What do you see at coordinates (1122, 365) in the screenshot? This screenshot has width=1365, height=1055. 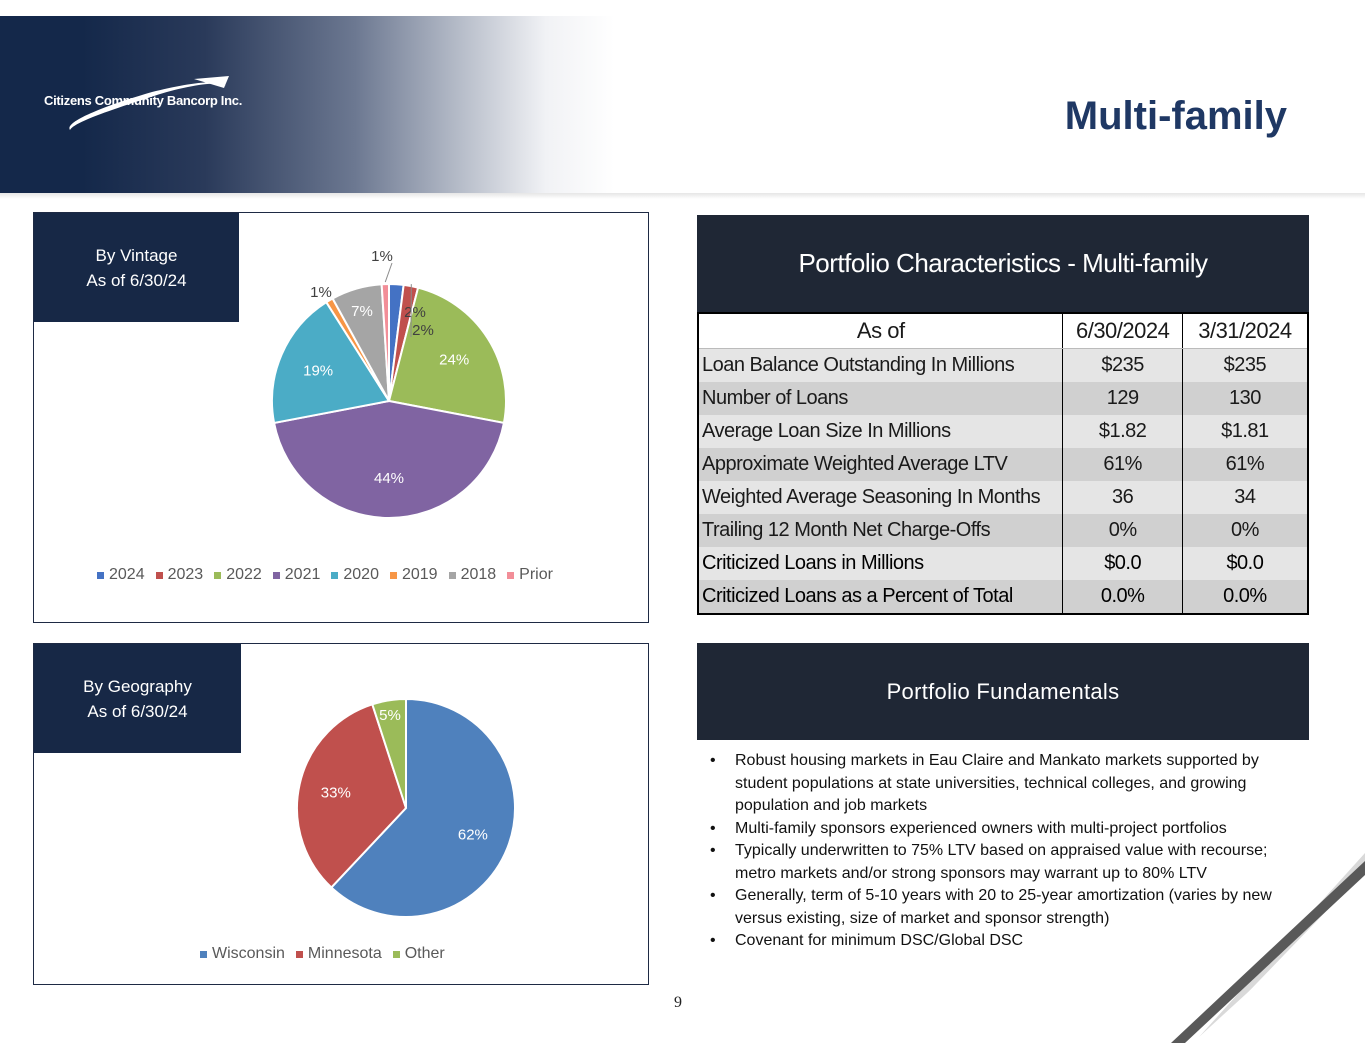 I see `row-value-current: $235` at bounding box center [1122, 365].